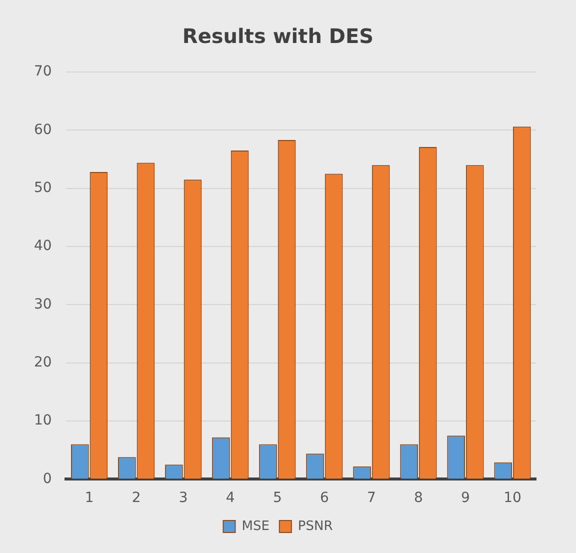 Image resolution: width=576 pixels, height=553 pixels. Describe the element at coordinates (43, 304) in the screenshot. I see `y-tick-label: 30` at that location.